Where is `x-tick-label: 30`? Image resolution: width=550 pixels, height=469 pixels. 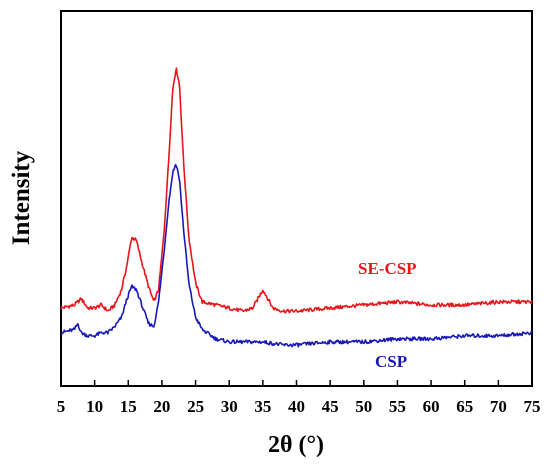
x-tick-label: 30 is located at coordinates (229, 406).